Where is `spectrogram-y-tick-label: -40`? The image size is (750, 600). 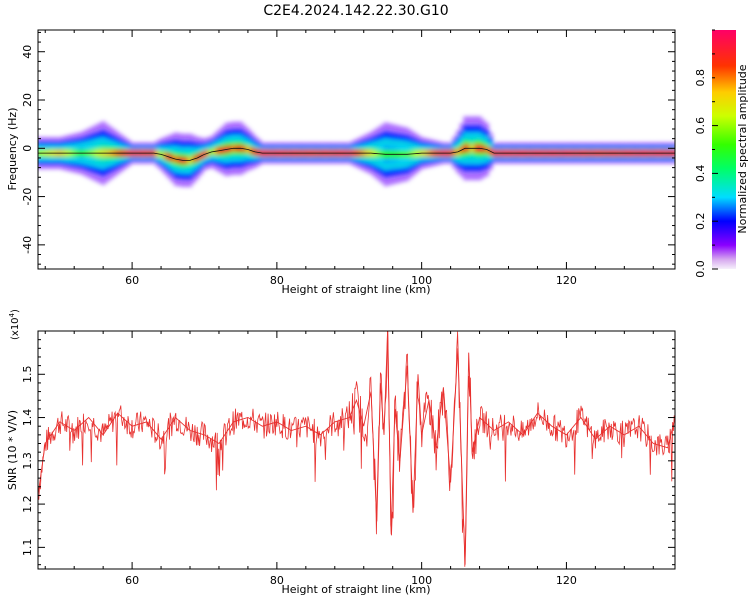 spectrogram-y-tick-label: -40 is located at coordinates (27, 245).